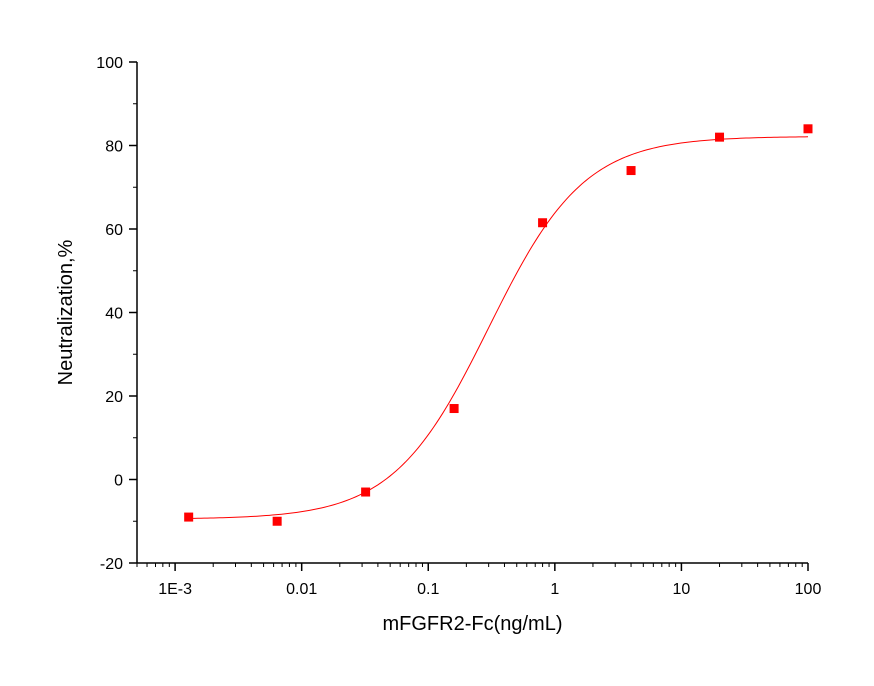  What do you see at coordinates (114, 230) in the screenshot?
I see `y-tick-label: 60` at bounding box center [114, 230].